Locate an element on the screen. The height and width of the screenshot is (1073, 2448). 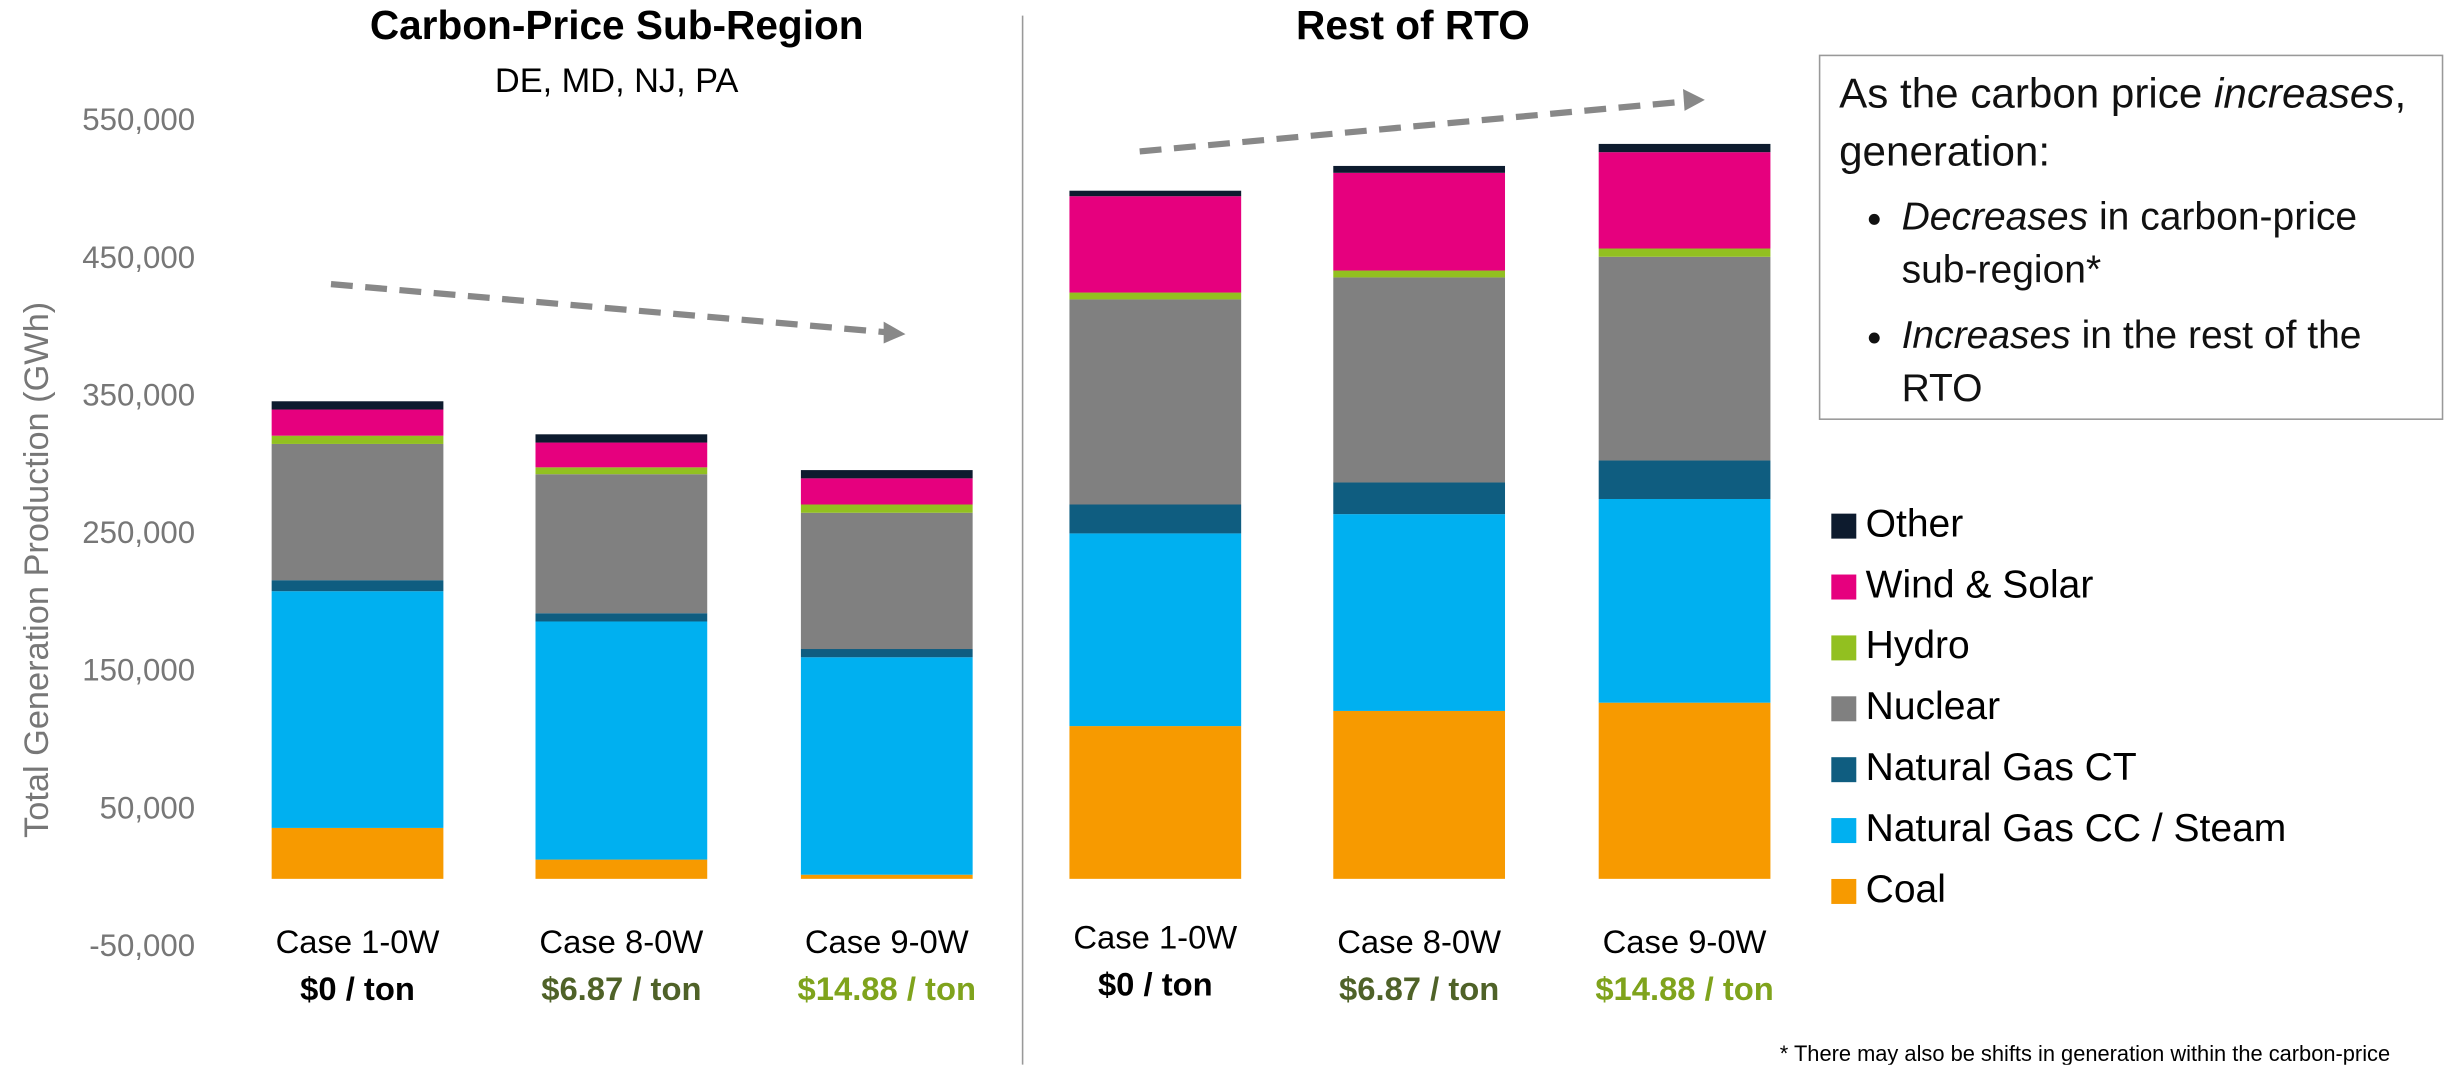
legend-label: Hydro is located at coordinates (1918, 645).